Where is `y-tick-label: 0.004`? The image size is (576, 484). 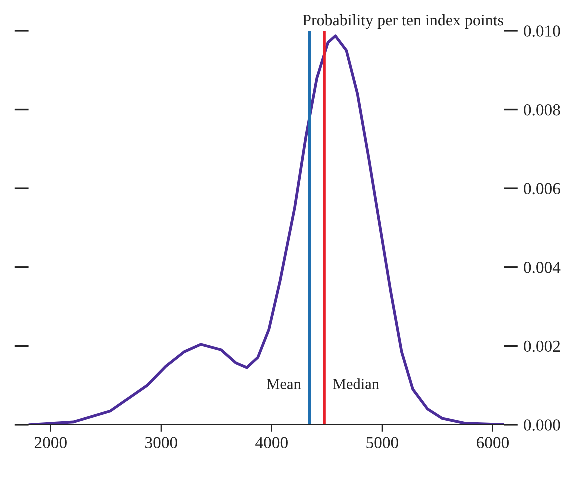
y-tick-label: 0.004 is located at coordinates (542, 268).